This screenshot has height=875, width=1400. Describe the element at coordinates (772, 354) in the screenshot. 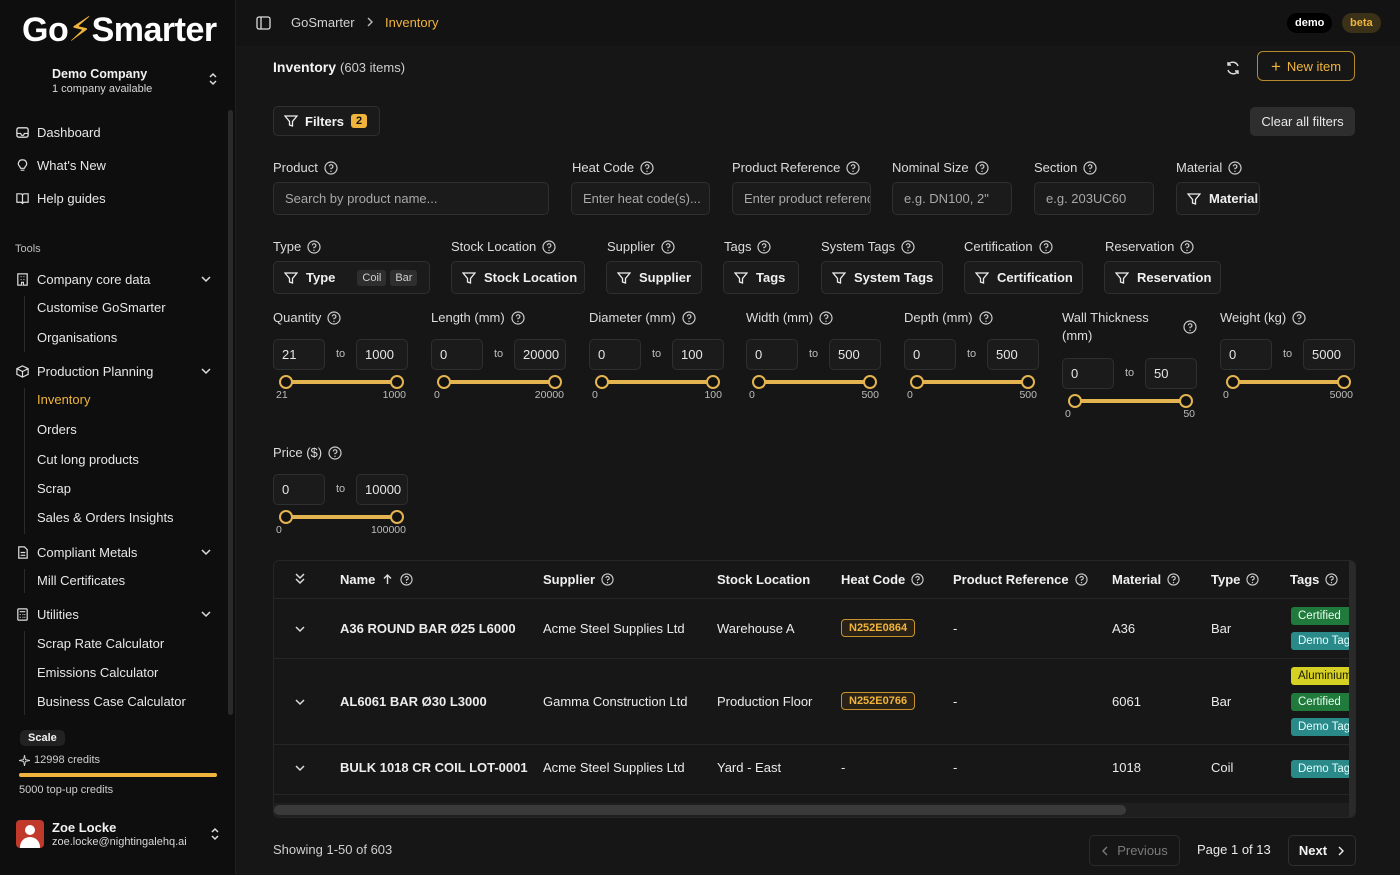

I see `width-min-input: 0` at that location.